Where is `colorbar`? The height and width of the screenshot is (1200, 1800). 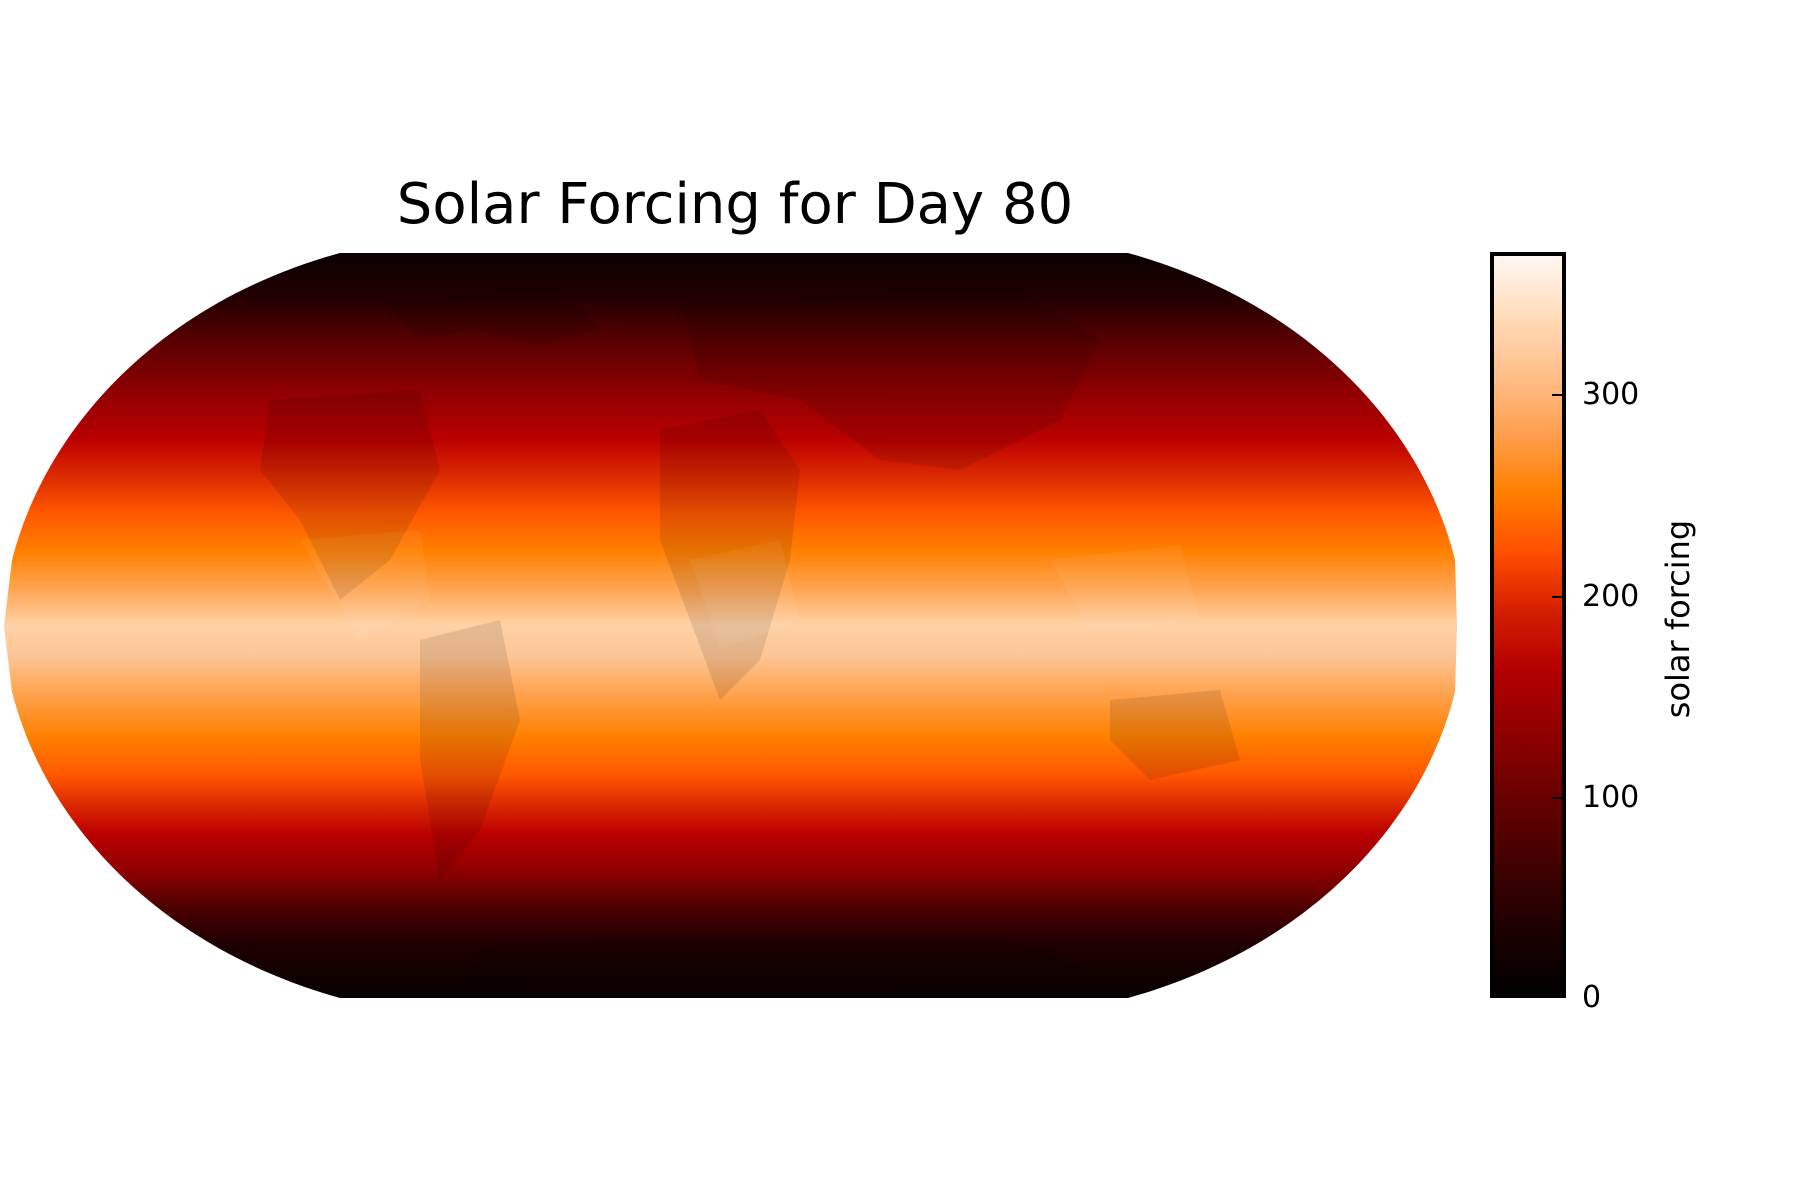
colorbar is located at coordinates (1528, 625).